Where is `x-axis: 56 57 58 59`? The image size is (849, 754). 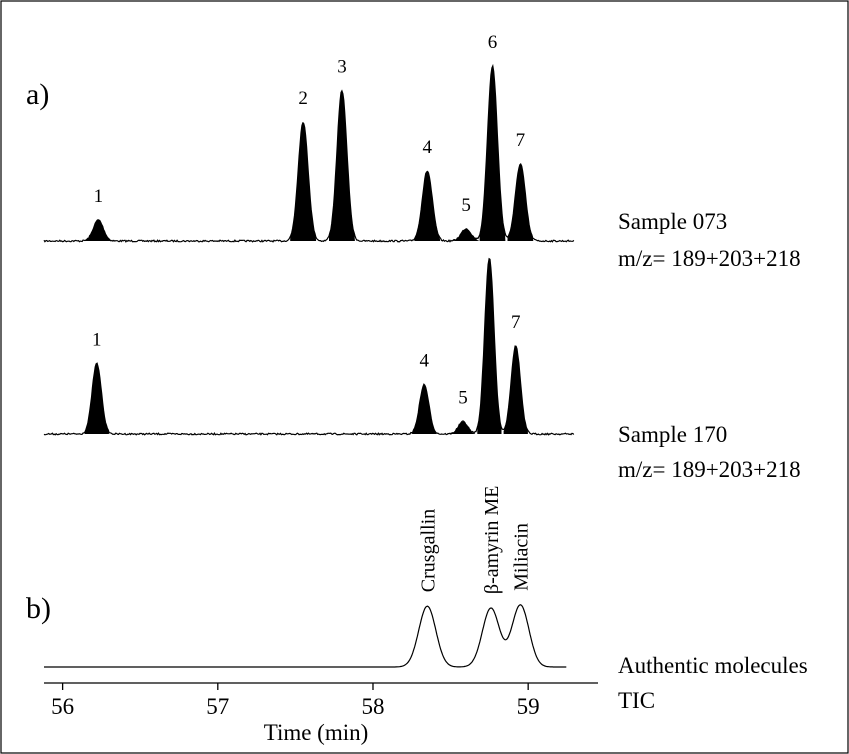
x-axis: 56 57 58 59 is located at coordinates (321, 700).